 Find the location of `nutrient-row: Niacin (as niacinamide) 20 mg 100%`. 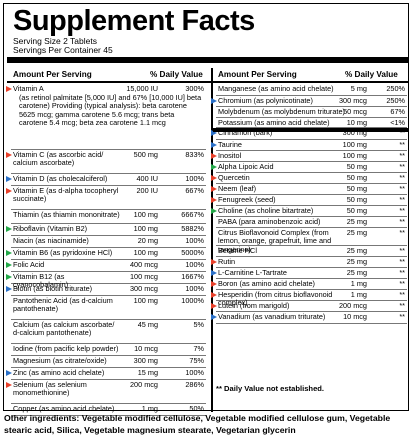

nutrient-row: Niacin (as niacinamide) 20 mg 100% is located at coordinates (108, 242).